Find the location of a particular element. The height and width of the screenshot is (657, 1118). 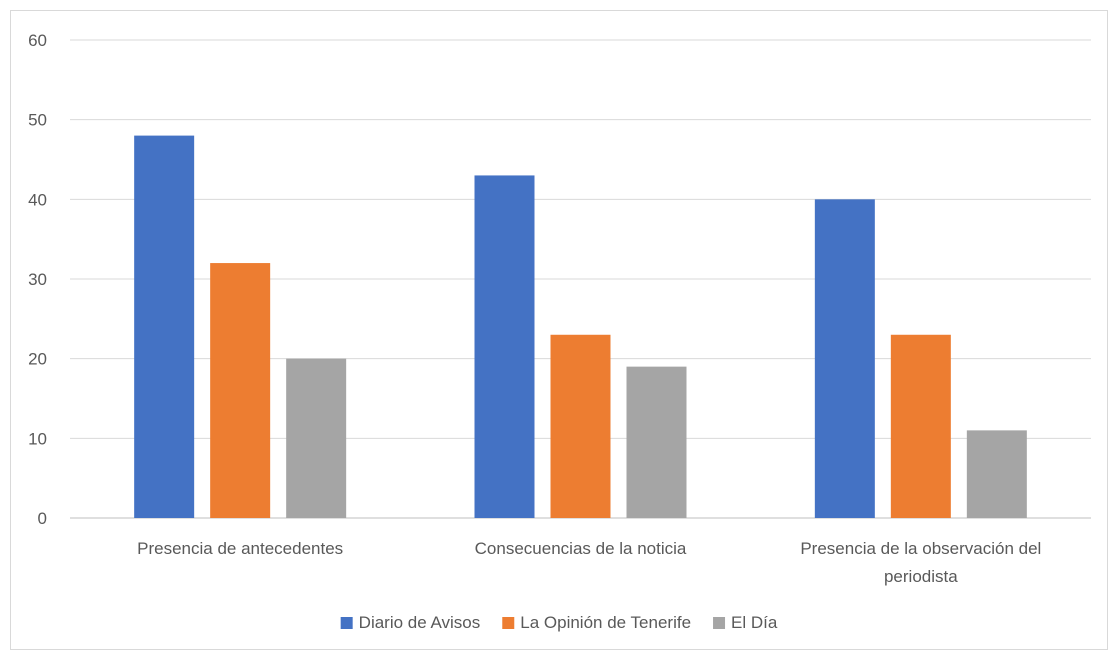

legend-label: Diario de Avisos is located at coordinates (420, 622).